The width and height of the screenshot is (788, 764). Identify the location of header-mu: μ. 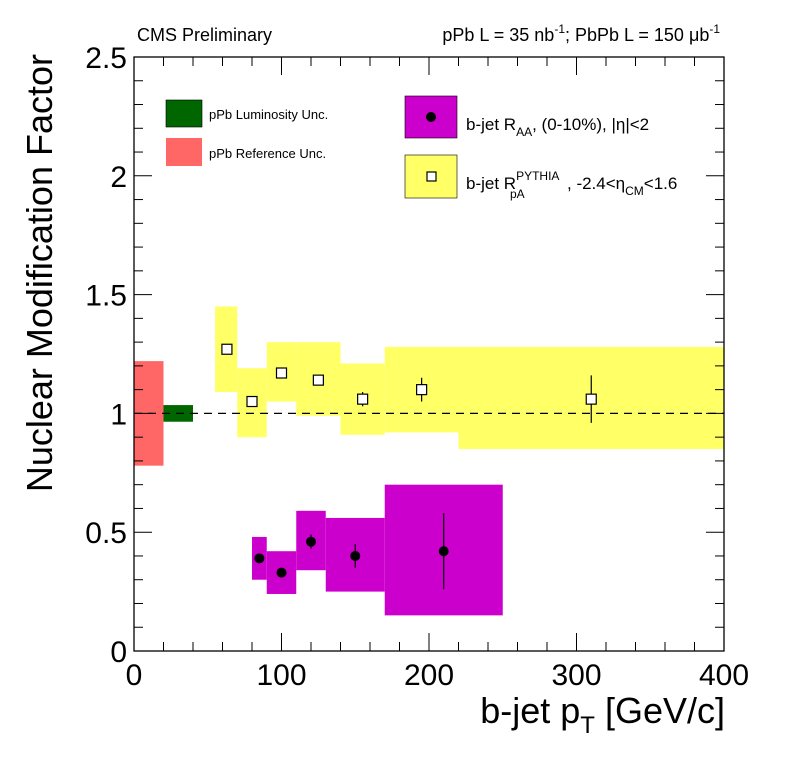
(694, 35).